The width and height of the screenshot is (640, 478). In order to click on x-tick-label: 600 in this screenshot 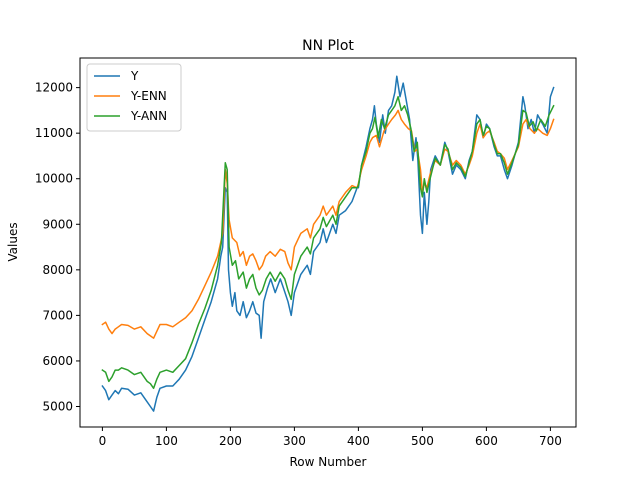, I will do `click(486, 441)`.